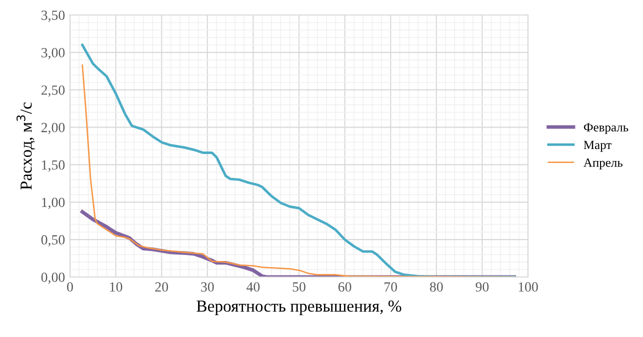 The height and width of the screenshot is (337, 643). What do you see at coordinates (603, 164) in the screenshot?
I see `legend-label: Апрель` at bounding box center [603, 164].